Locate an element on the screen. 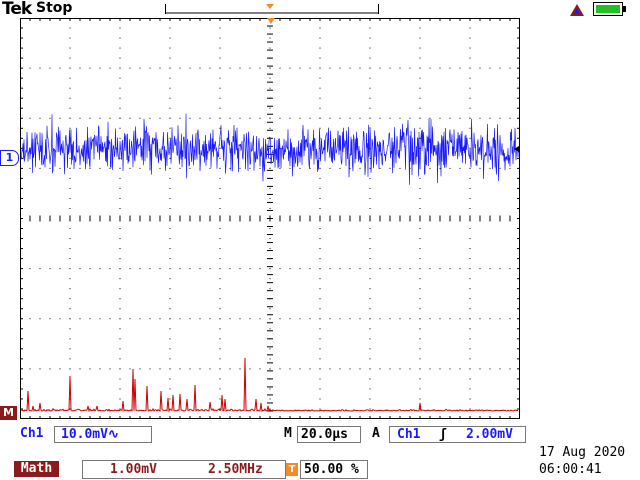  ch1-scale: 10.0mV∿ is located at coordinates (90, 434).